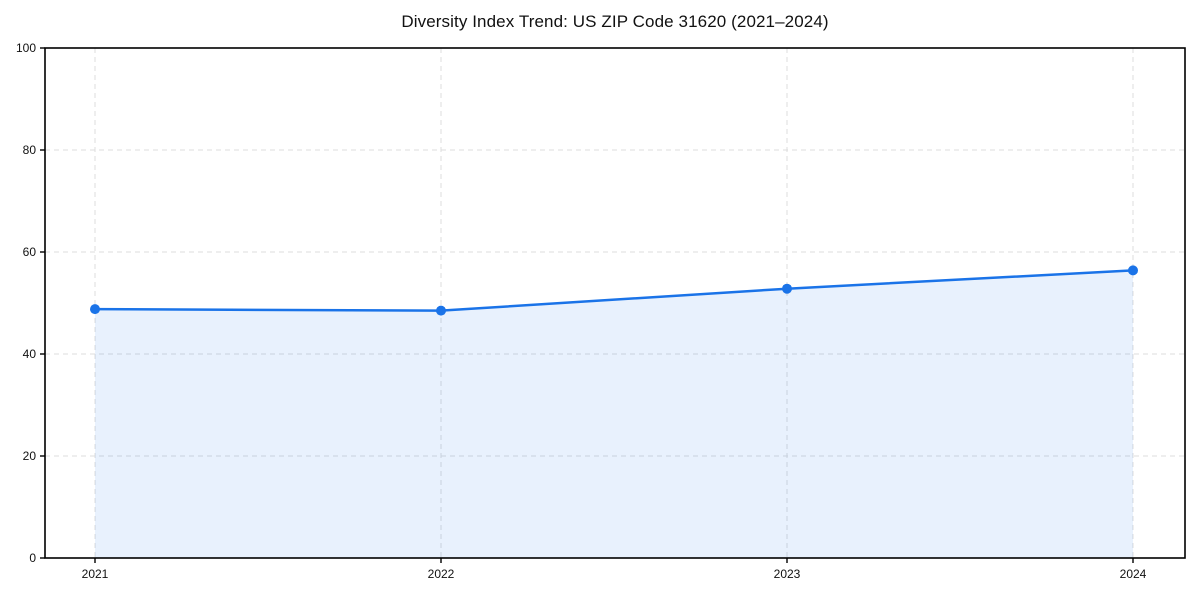  What do you see at coordinates (30, 456) in the screenshot?
I see `y-tick-label: 20` at bounding box center [30, 456].